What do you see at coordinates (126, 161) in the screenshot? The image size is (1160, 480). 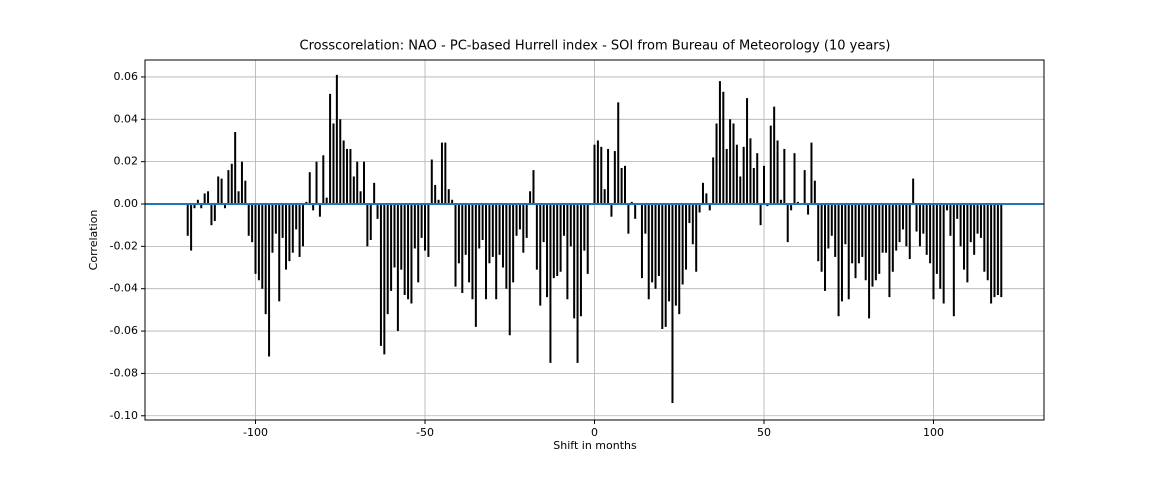 I see `y-tick-label: 0.02` at bounding box center [126, 161].